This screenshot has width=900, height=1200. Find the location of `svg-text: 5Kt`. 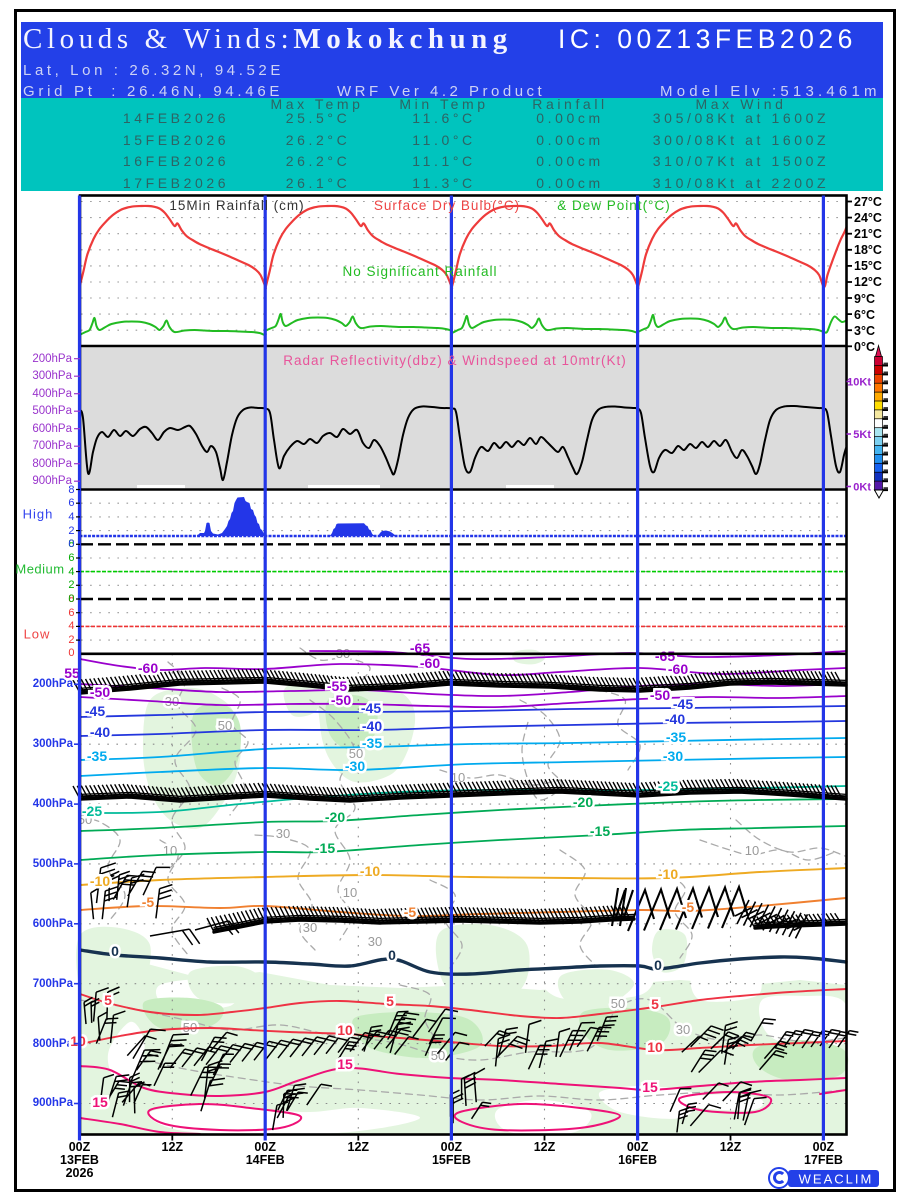

svg-text: 5Kt is located at coordinates (862, 435).